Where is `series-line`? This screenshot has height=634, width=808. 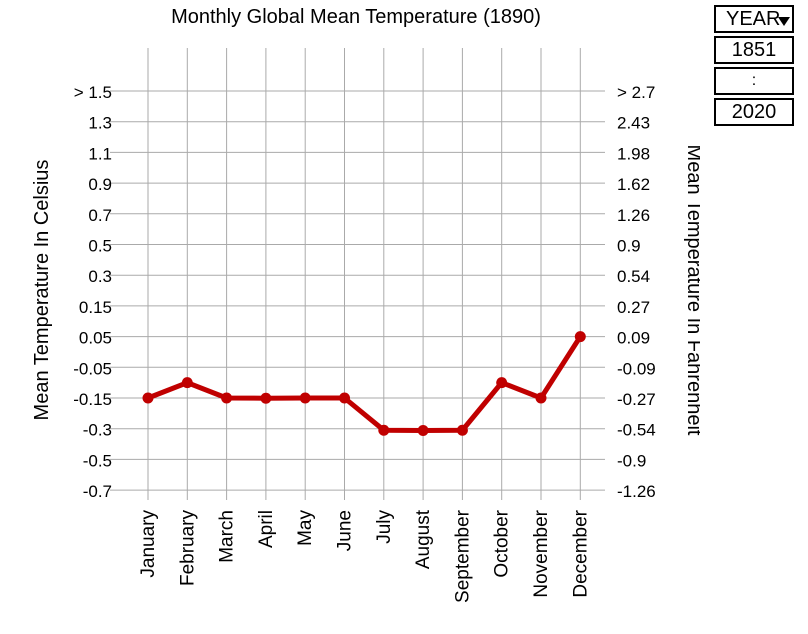 series-line is located at coordinates (364, 384).